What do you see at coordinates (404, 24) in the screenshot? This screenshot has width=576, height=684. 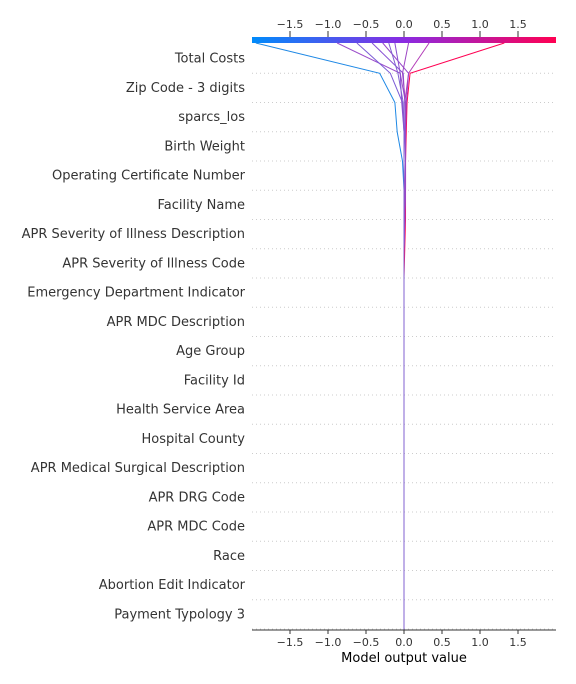 I see `top-tick-label: 0.0` at bounding box center [404, 24].